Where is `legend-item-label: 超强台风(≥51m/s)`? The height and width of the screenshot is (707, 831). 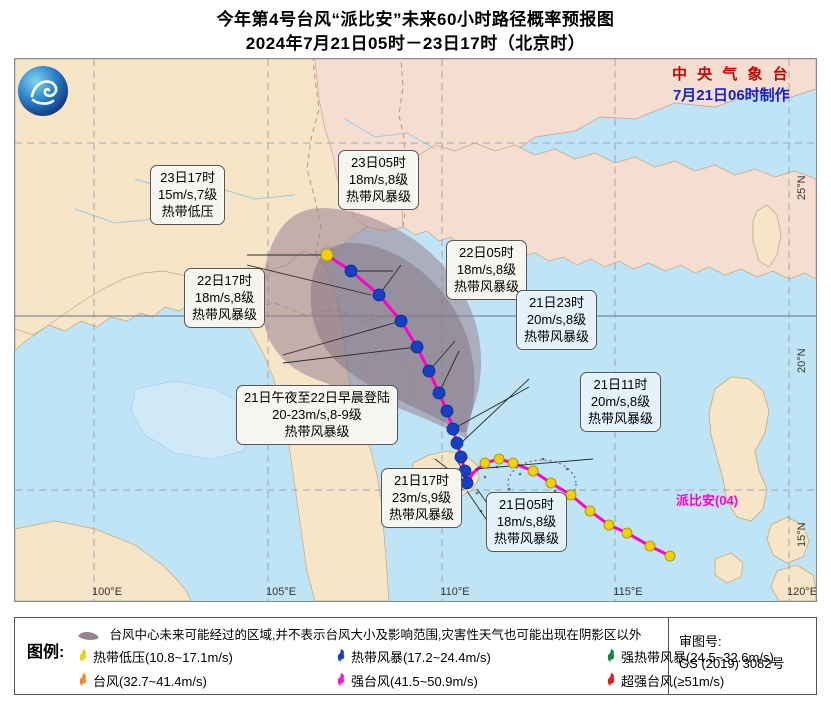
legend-item-label: 超强台风(≥51m/s) is located at coordinates (673, 681).